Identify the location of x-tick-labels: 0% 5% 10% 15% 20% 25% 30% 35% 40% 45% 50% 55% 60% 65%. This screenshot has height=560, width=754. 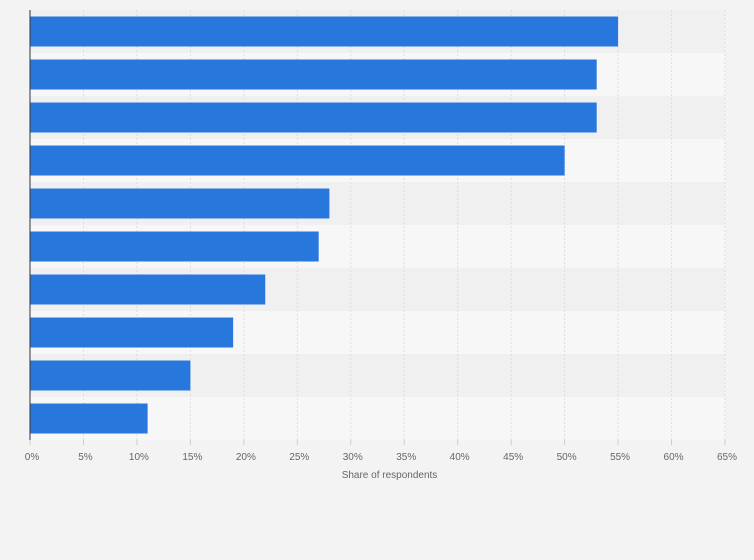
(381, 457).